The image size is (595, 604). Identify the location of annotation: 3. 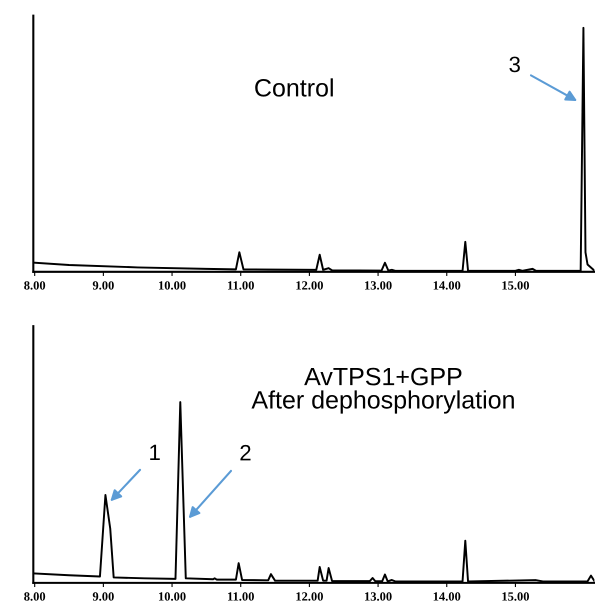
(514, 64).